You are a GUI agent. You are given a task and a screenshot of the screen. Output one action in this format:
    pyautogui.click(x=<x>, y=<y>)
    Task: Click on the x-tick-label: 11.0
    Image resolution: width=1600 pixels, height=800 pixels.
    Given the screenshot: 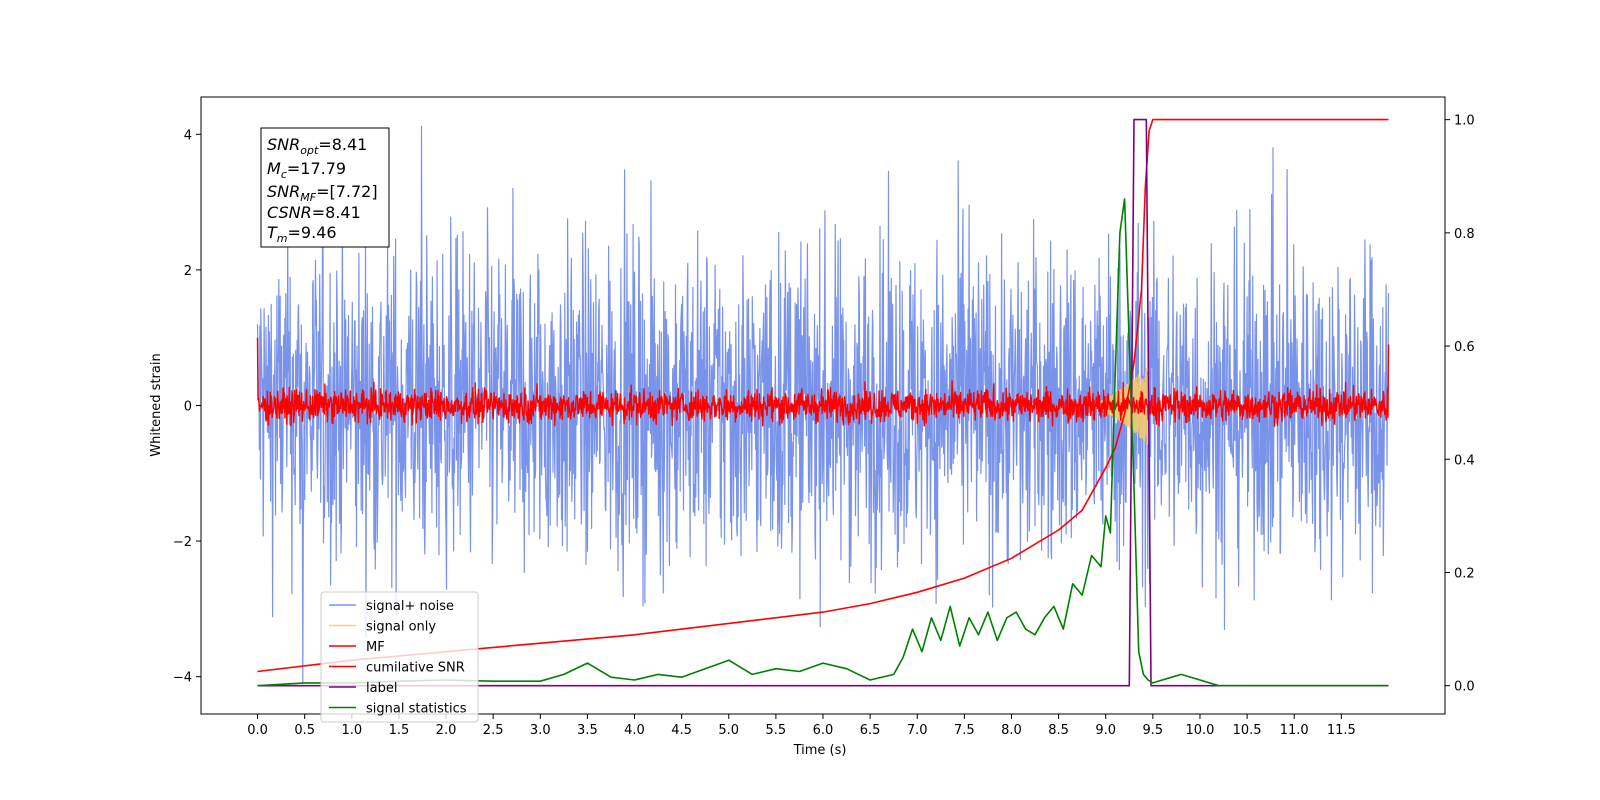 What is the action you would take?
    pyautogui.click(x=1294, y=730)
    